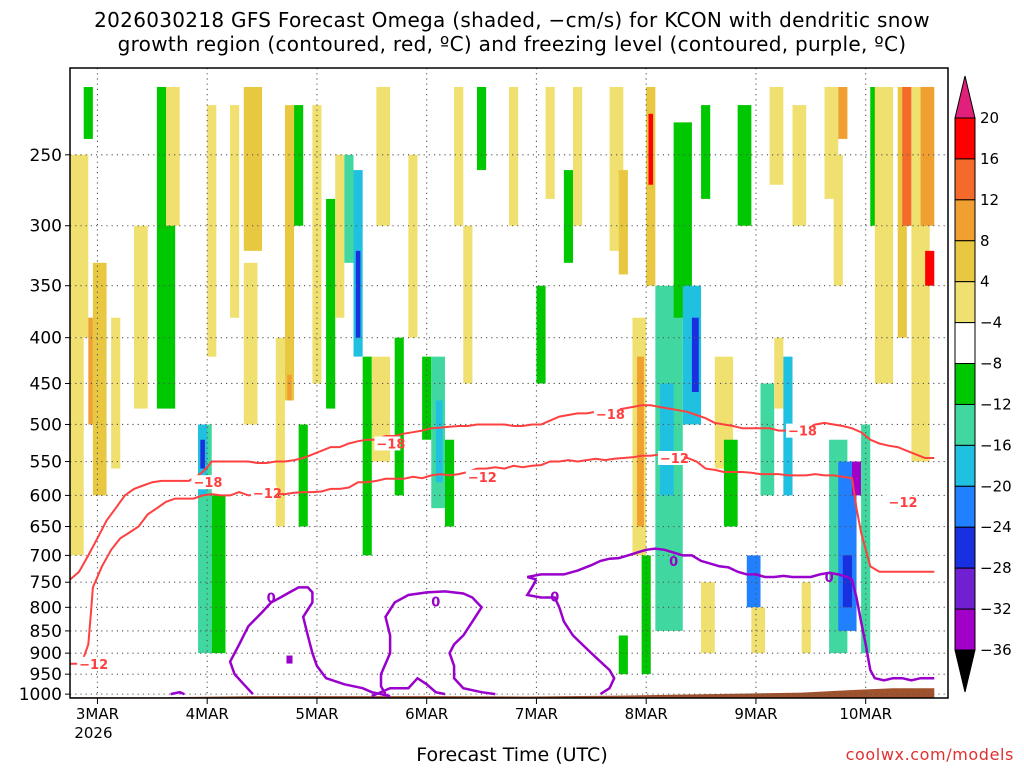 The width and height of the screenshot is (1024, 768). What do you see at coordinates (996, 609) in the screenshot?
I see `colorbar-label: −32` at bounding box center [996, 609].